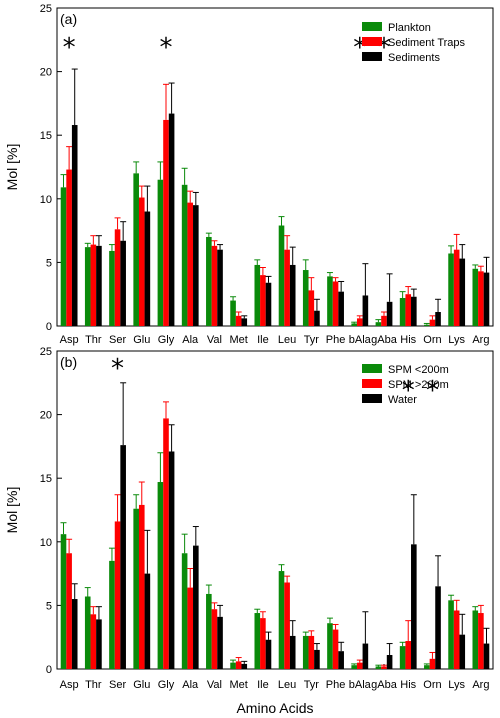 The image size is (500, 718). I want to click on panel-b-xtick-label: Lys, so click(456, 685).